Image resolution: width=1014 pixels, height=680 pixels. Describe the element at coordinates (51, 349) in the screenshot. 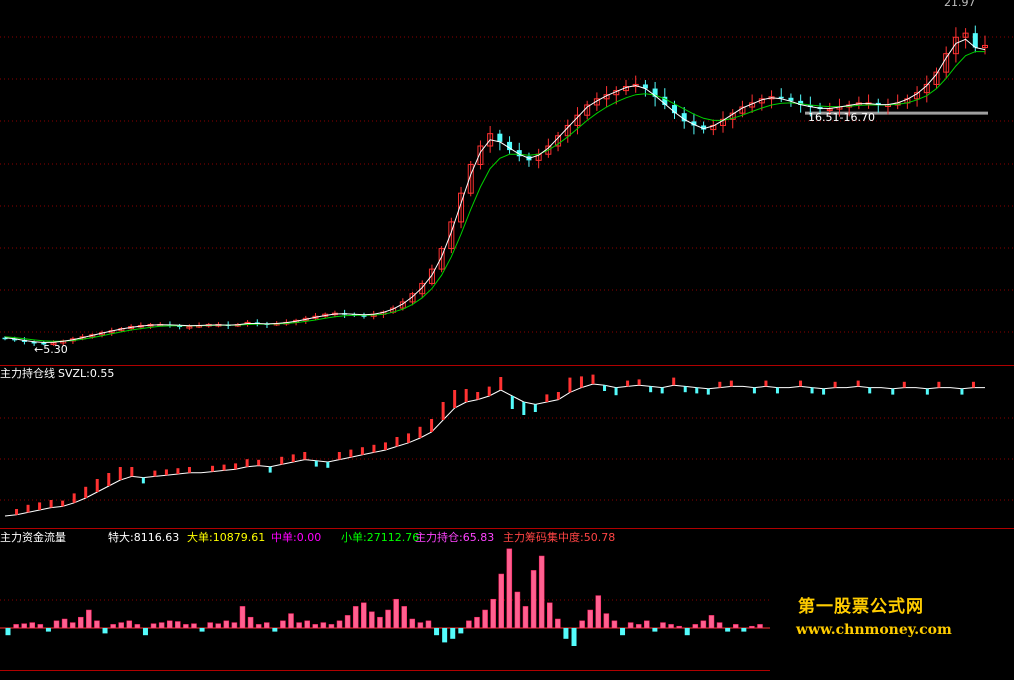

I see `price-low-label: ←5.30` at that location.